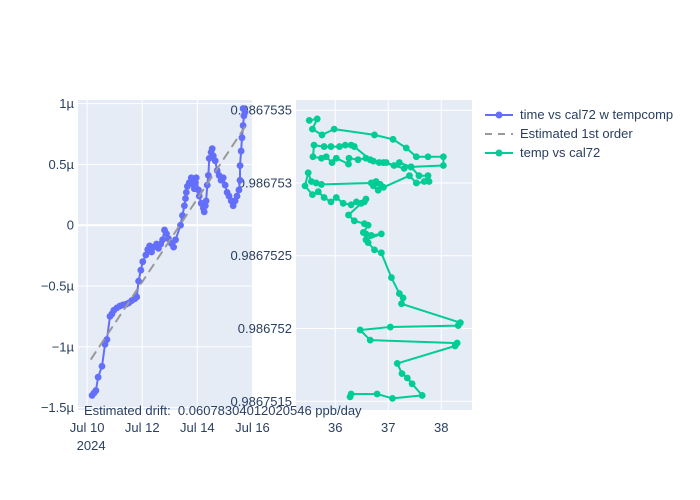 The height and width of the screenshot is (500, 700). I want to click on y-tick-label: −1.5µ, so click(58, 407).